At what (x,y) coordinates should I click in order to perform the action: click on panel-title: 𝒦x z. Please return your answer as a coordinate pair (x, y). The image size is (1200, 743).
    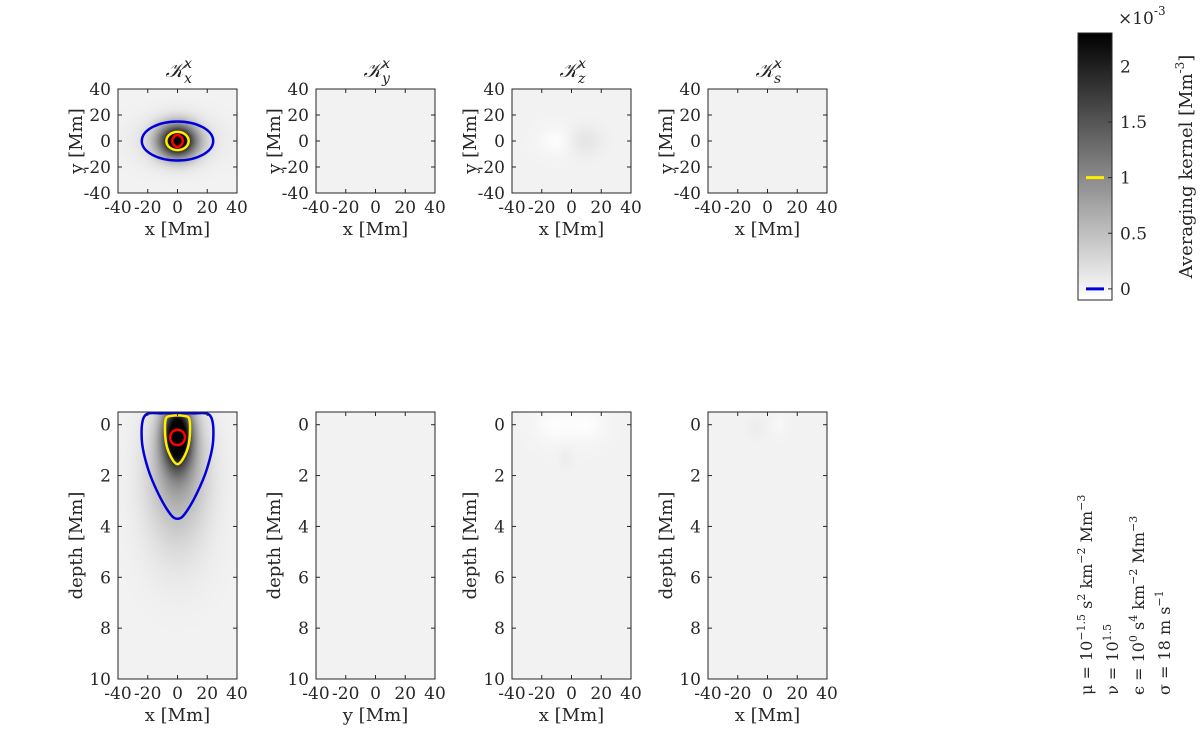
    Looking at the image, I should click on (573, 71).